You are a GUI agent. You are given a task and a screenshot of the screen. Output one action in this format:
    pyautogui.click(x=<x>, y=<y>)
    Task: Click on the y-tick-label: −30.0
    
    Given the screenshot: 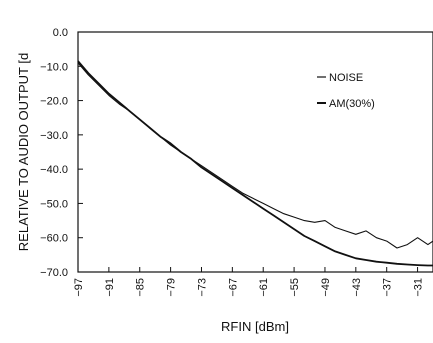 What is the action you would take?
    pyautogui.click(x=54, y=136)
    